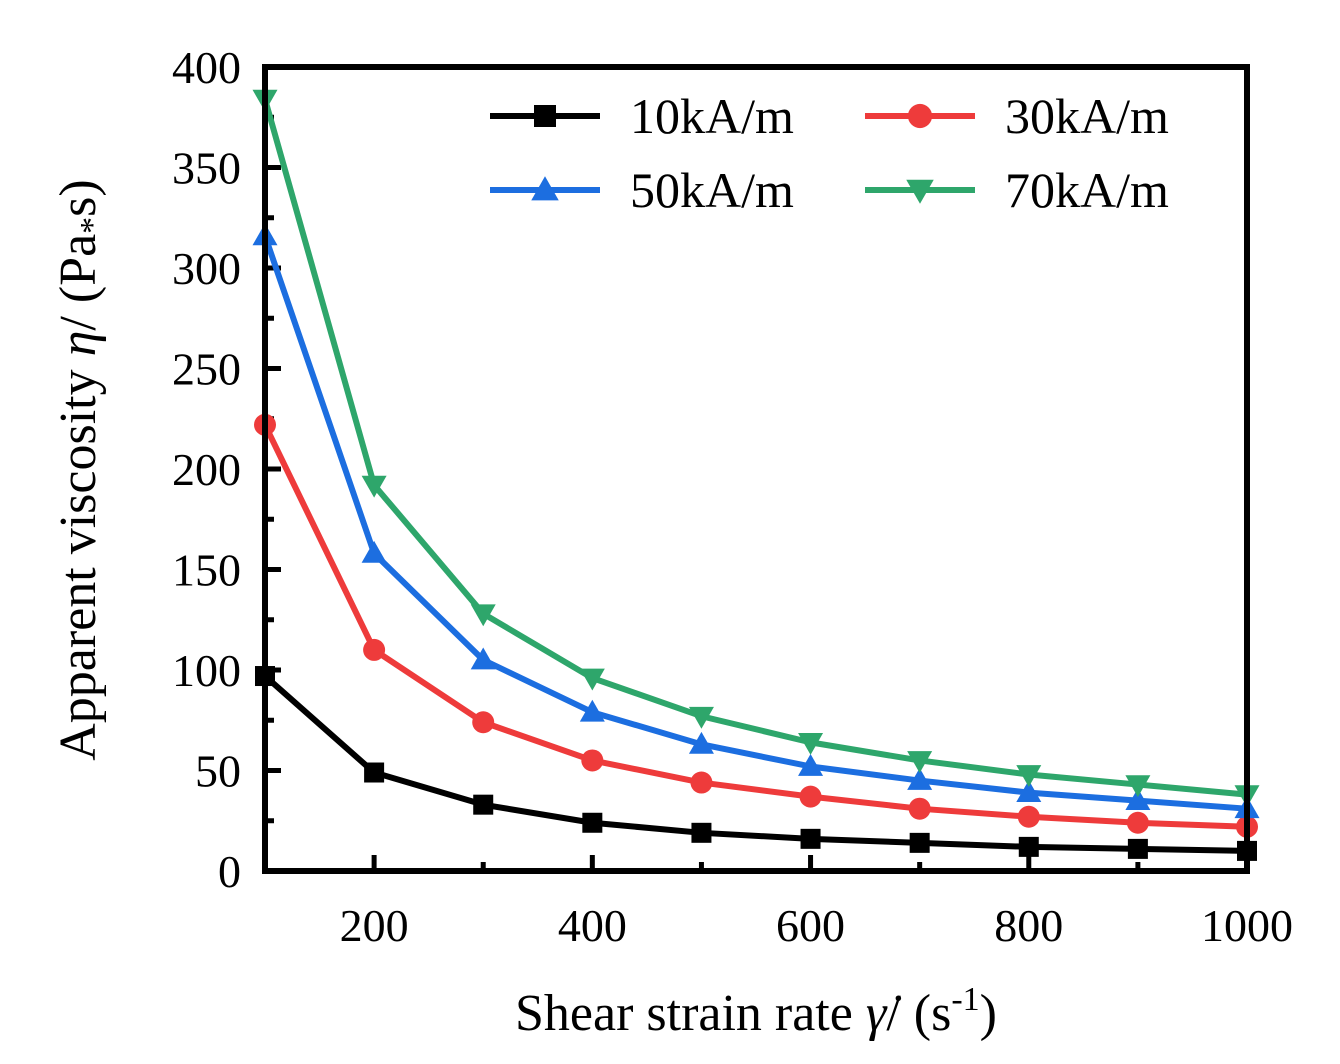  I want to click on legend-item: 50kA/m, so click(642, 190).